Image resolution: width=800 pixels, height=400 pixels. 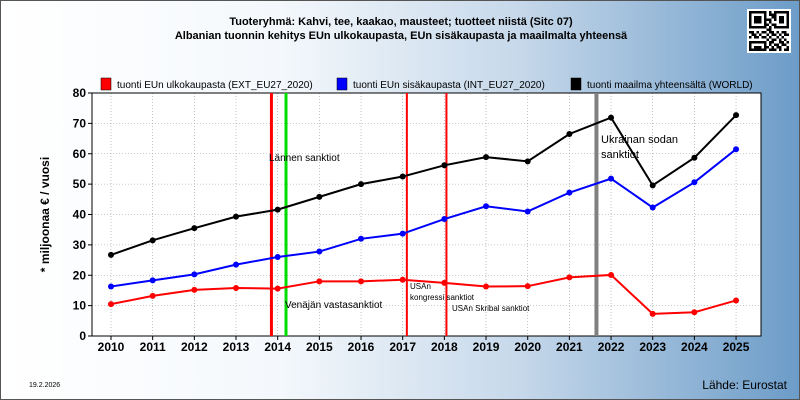 What do you see at coordinates (744, 385) in the screenshot?
I see `source-label: Lähde: Eurostat` at bounding box center [744, 385].